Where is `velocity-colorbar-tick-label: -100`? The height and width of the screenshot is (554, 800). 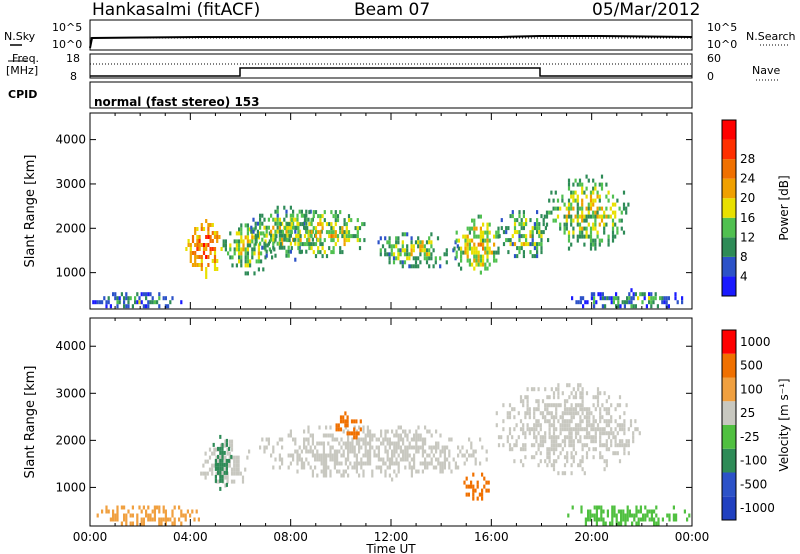 velocity-colorbar-tick-label: -100 is located at coordinates (753, 461).